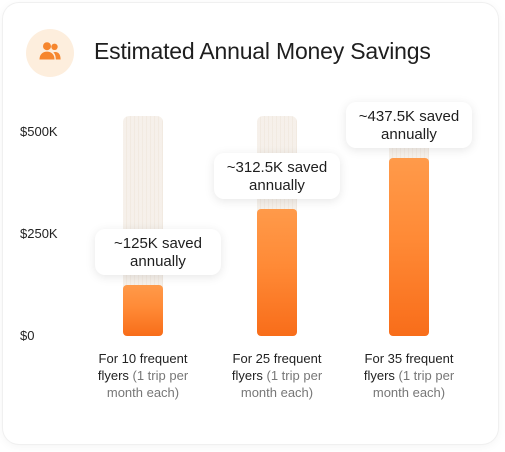  I want to click on data-label: ~125K saved annually, so click(158, 252).